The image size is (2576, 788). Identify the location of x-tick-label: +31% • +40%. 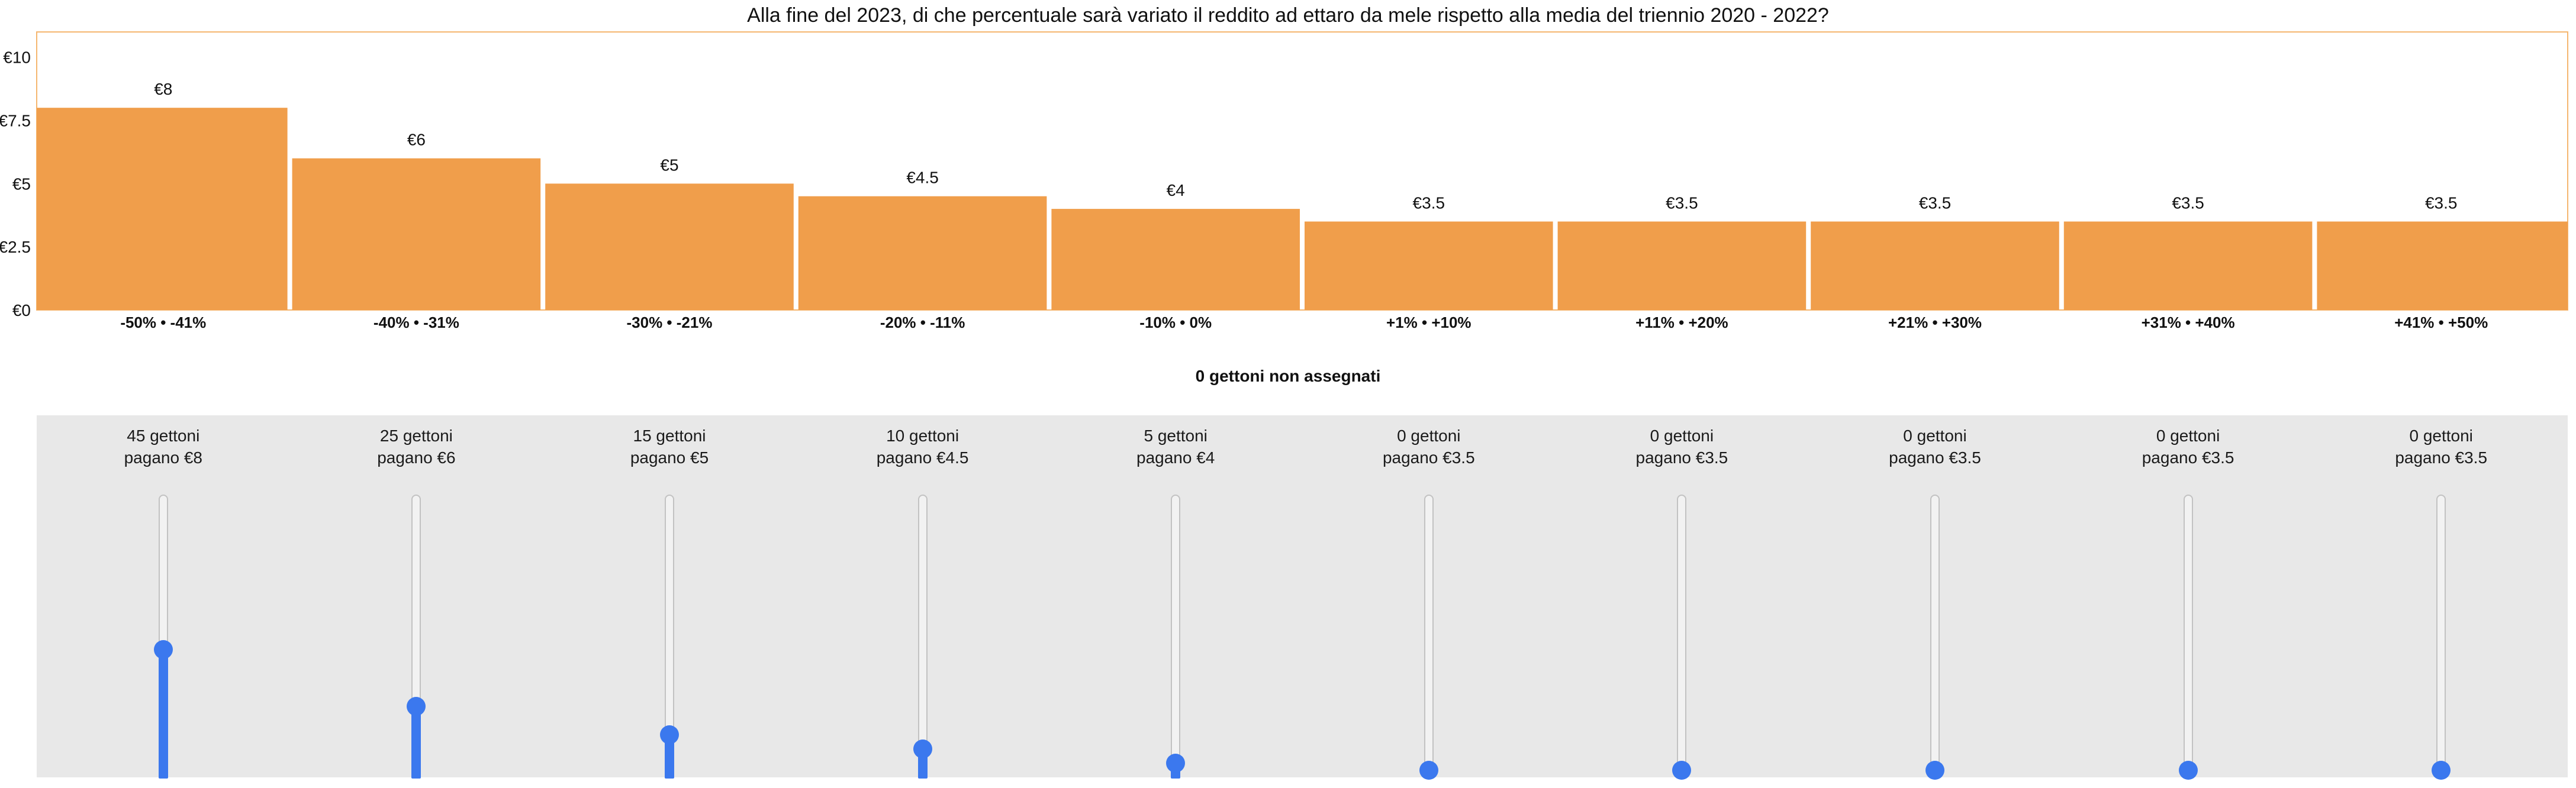
(2188, 322).